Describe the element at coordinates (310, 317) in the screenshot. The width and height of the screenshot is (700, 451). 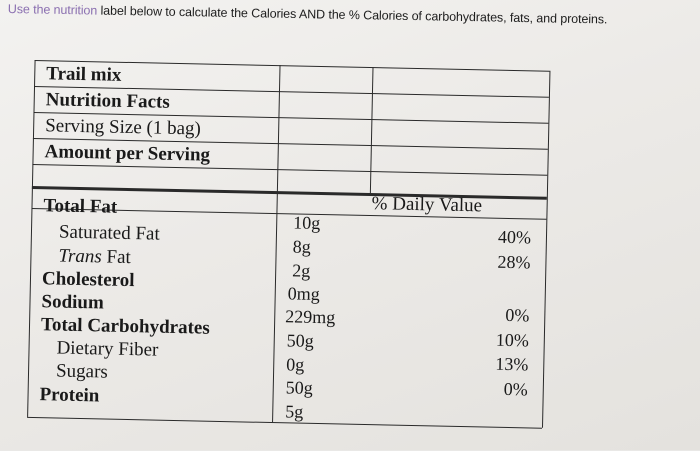
I see `nutrient-amount: 229mg` at that location.